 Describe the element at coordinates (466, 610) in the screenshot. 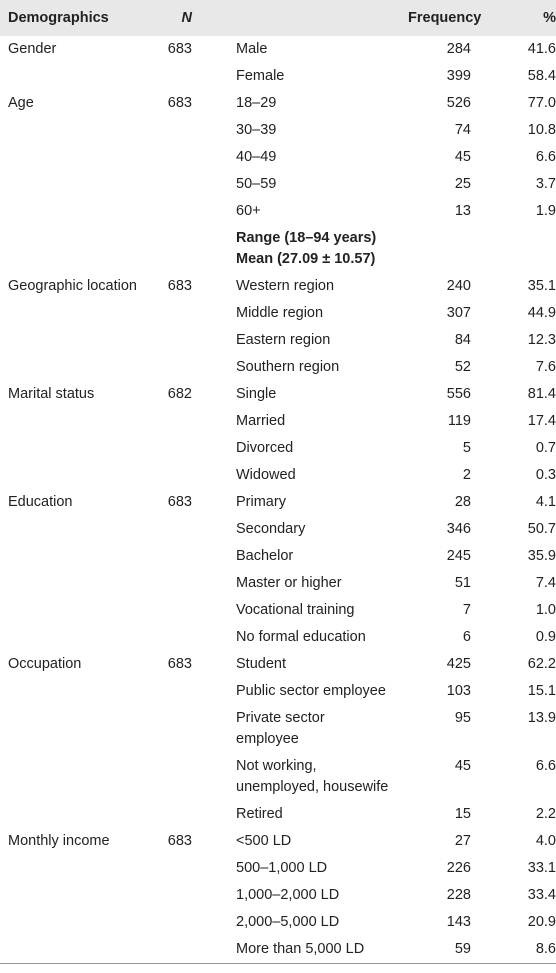

I see `frequency: 7` at that location.